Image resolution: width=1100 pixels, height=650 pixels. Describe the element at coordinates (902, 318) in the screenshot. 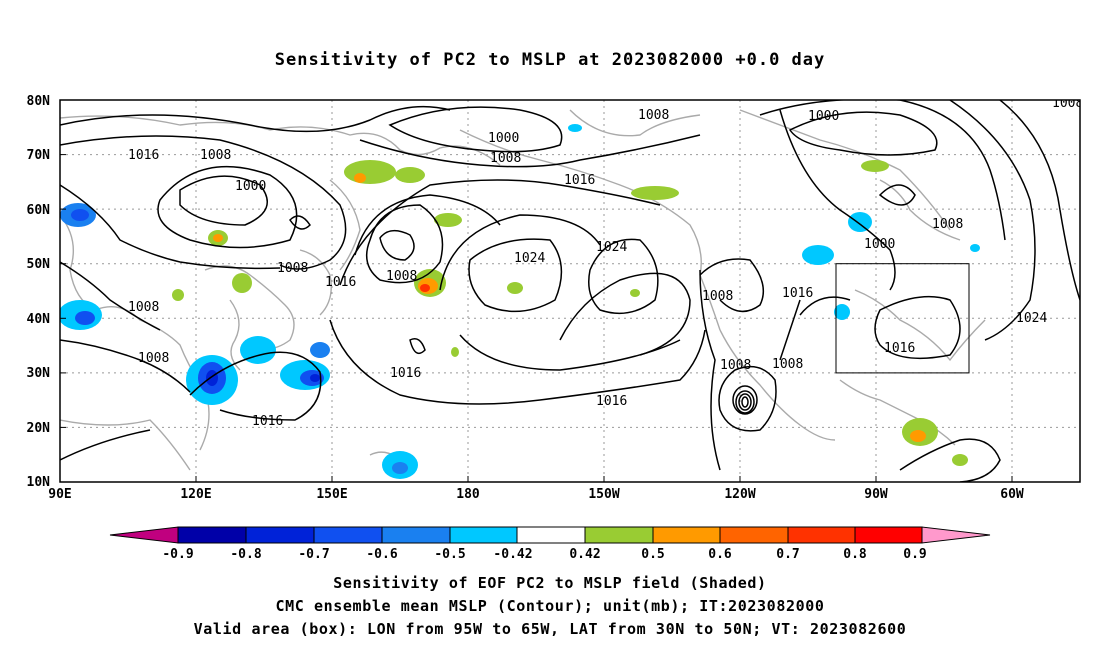

I see `valid-area-box` at that location.